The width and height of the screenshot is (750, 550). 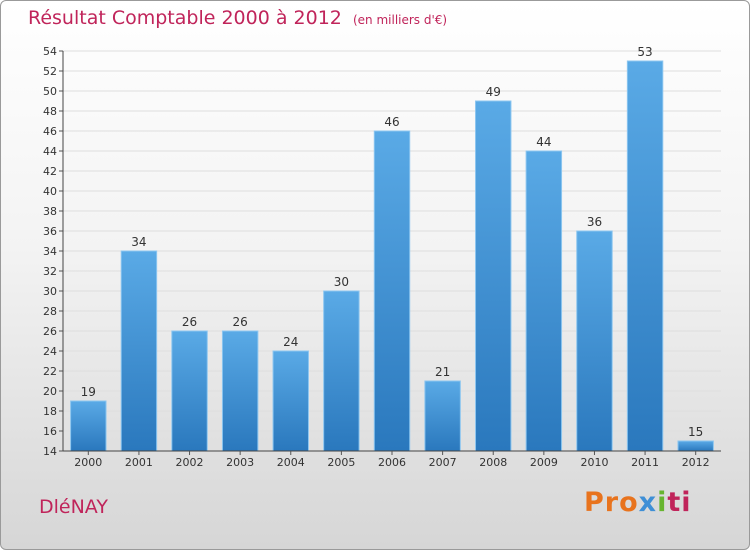 I want to click on bar-2010, so click(x=594, y=341).